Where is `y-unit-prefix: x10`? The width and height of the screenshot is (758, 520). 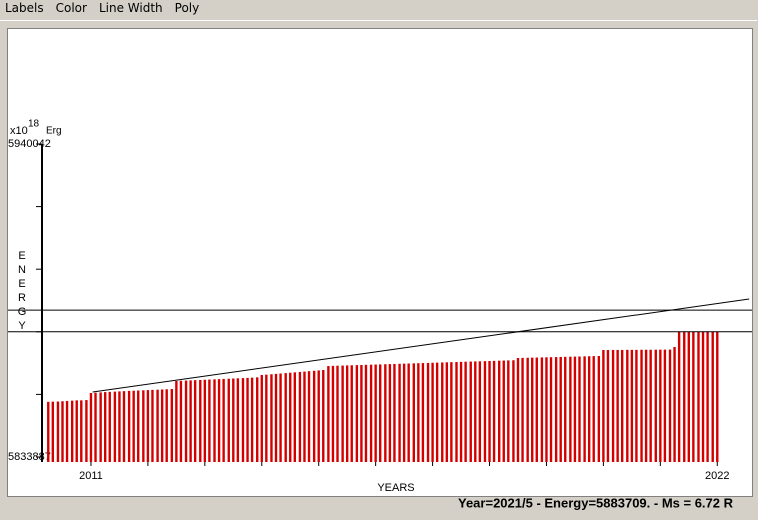
y-unit-prefix: x10 is located at coordinates (19, 131).